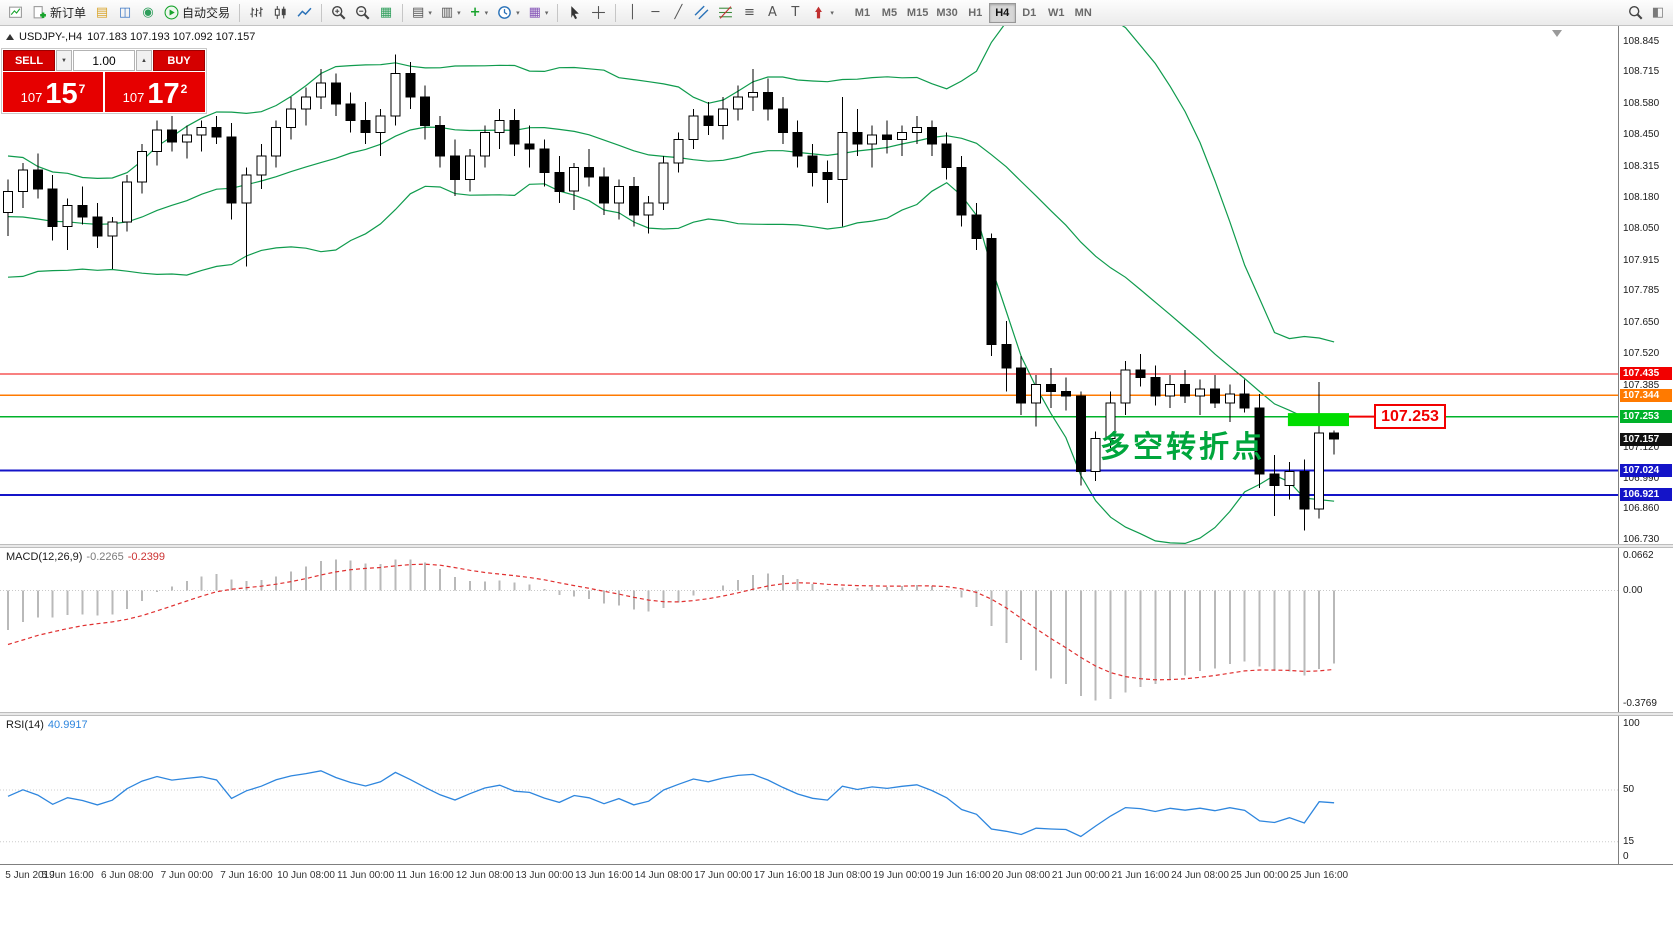  What do you see at coordinates (1641, 134) in the screenshot?
I see `price-tick: 108.450` at bounding box center [1641, 134].